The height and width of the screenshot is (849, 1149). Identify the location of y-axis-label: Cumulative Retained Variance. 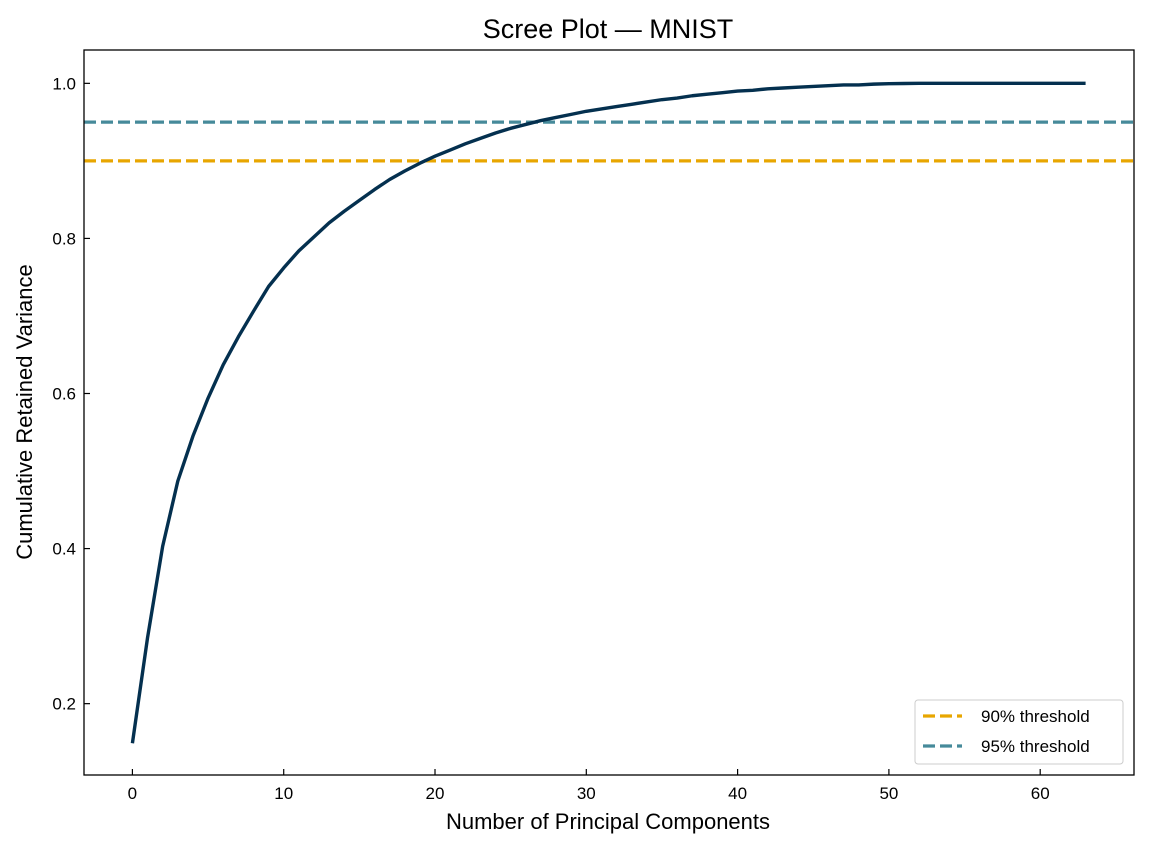
(24, 412).